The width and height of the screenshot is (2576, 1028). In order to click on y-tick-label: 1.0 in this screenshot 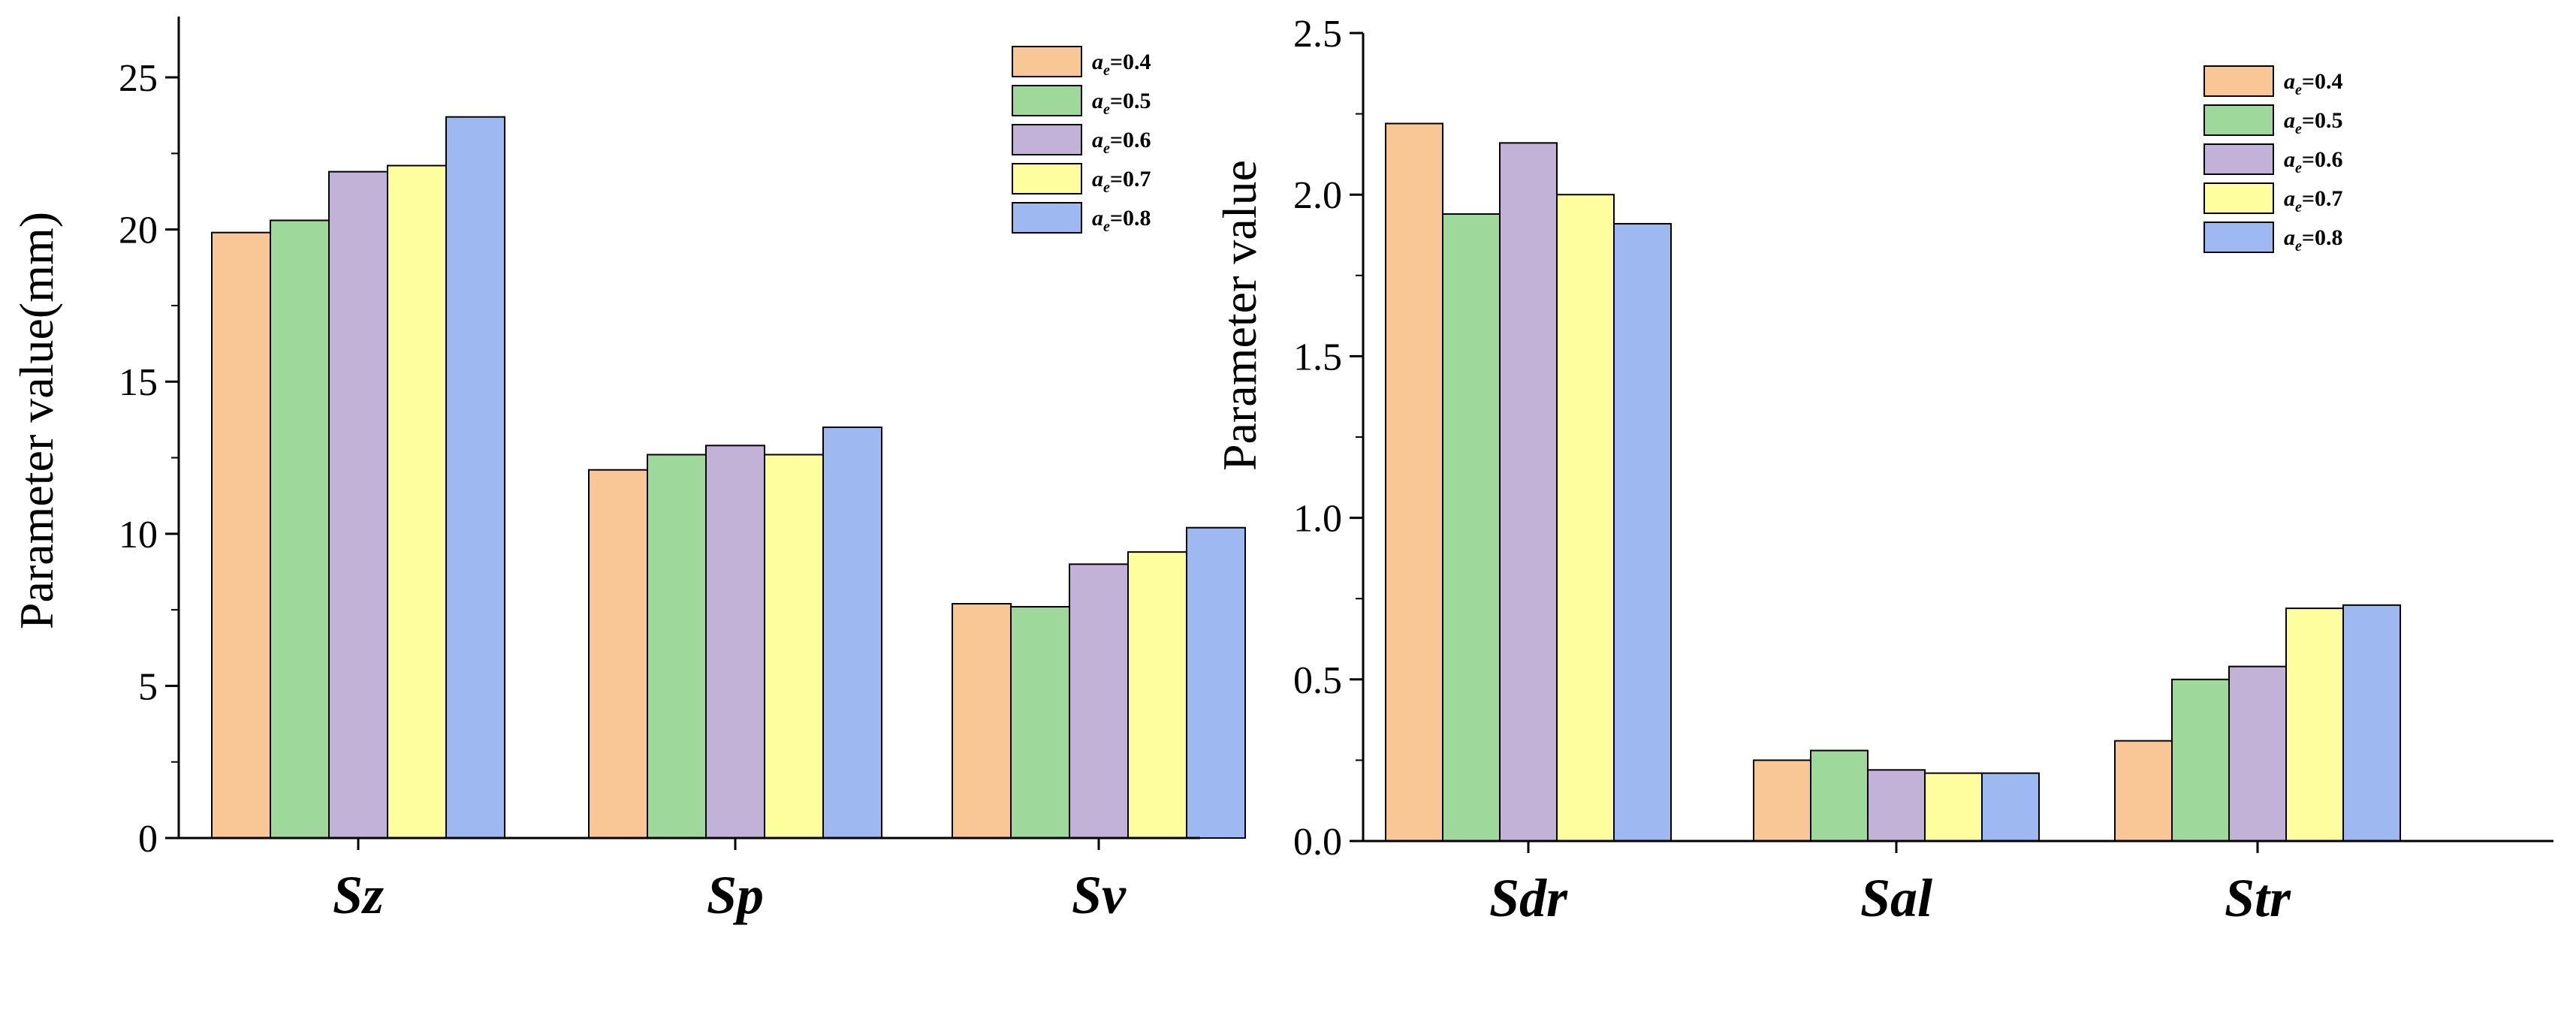, I will do `click(1317, 519)`.